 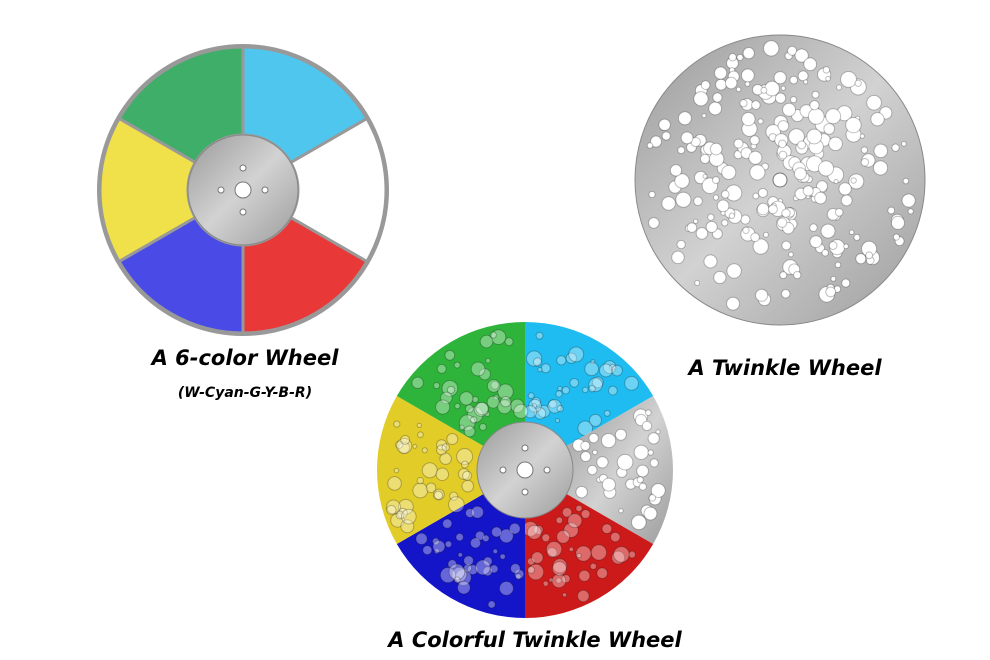 I want to click on colorful-twinkle-wheel-title: A Colorful Twinkle Wheel, so click(x=535, y=640).